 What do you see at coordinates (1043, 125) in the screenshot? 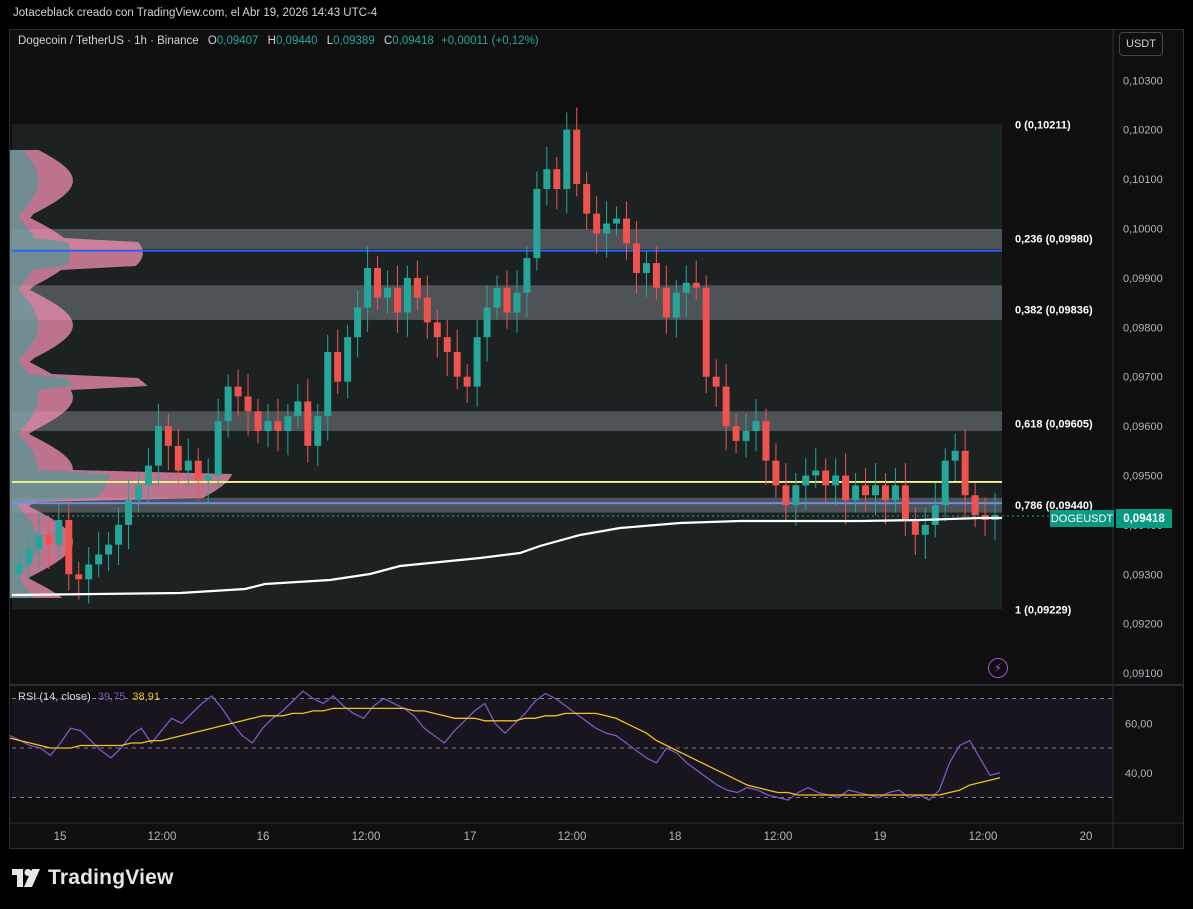
I see `fib-level-label: 0 (0,10211)` at bounding box center [1043, 125].